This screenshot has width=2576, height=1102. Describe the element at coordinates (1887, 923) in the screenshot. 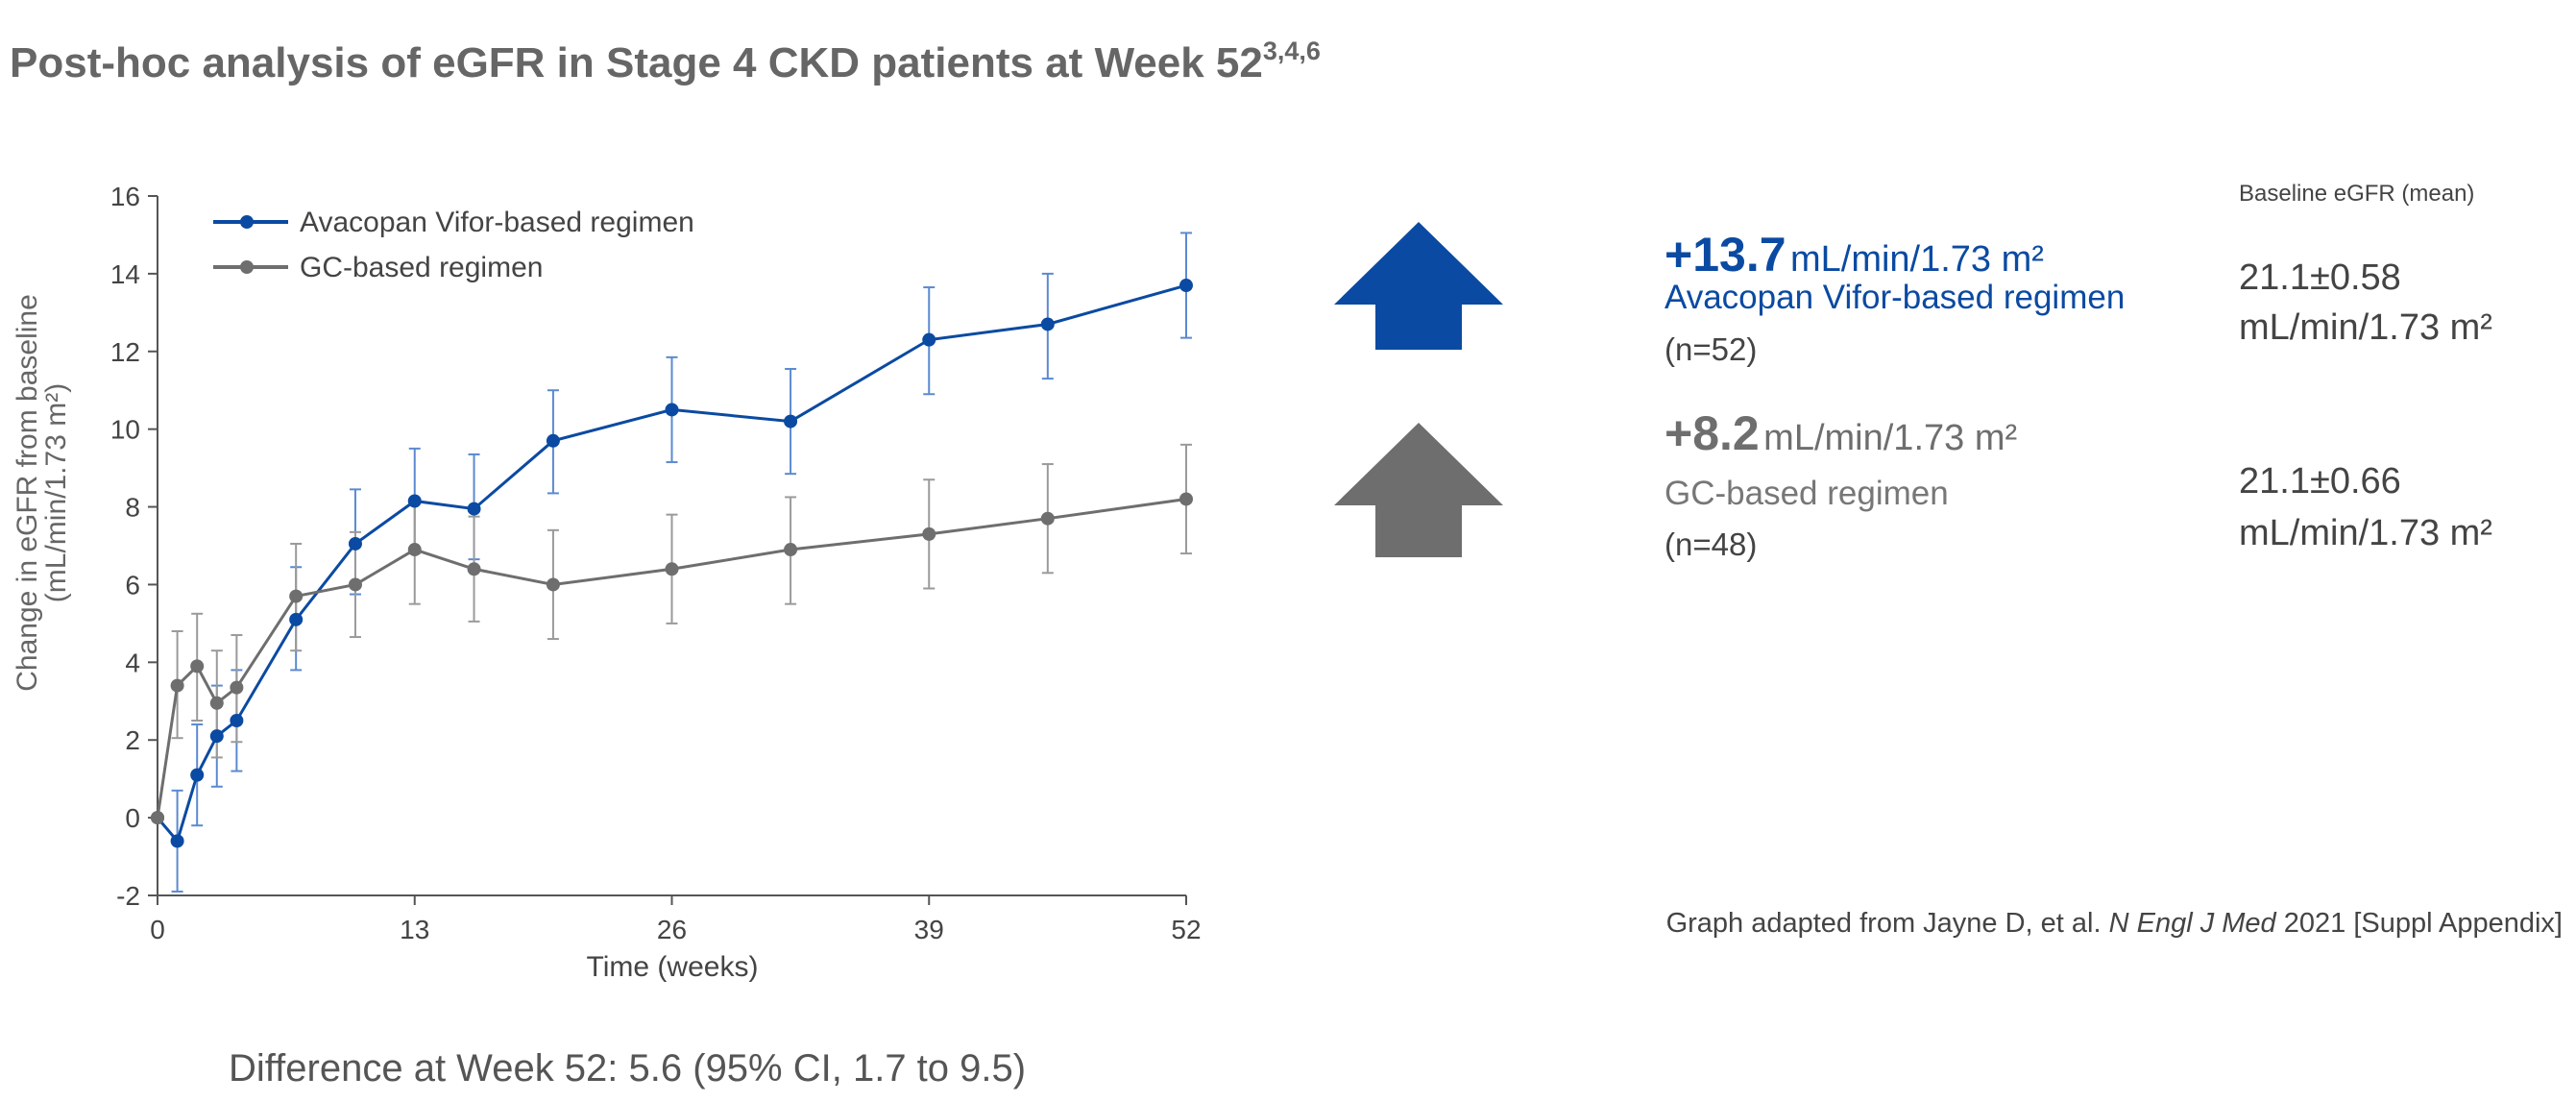

I see `footnote-text: Graph adapted from Jayne D, et al.` at that location.